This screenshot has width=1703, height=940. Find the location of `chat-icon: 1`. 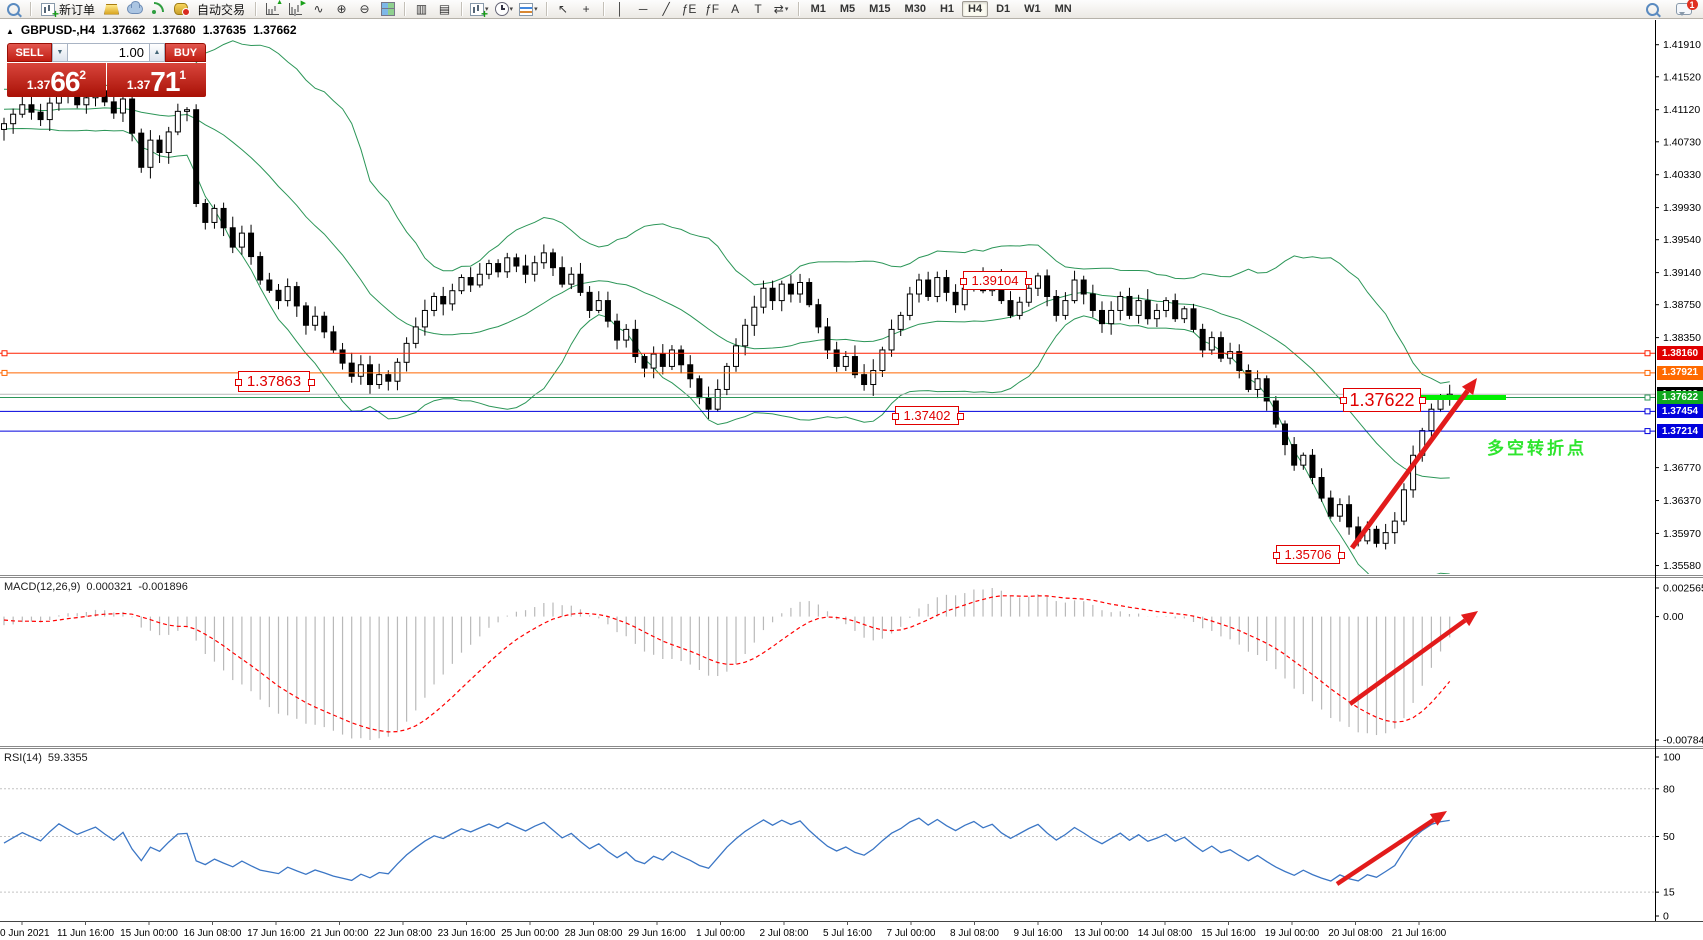

chat-icon: 1 is located at coordinates (1685, 8).